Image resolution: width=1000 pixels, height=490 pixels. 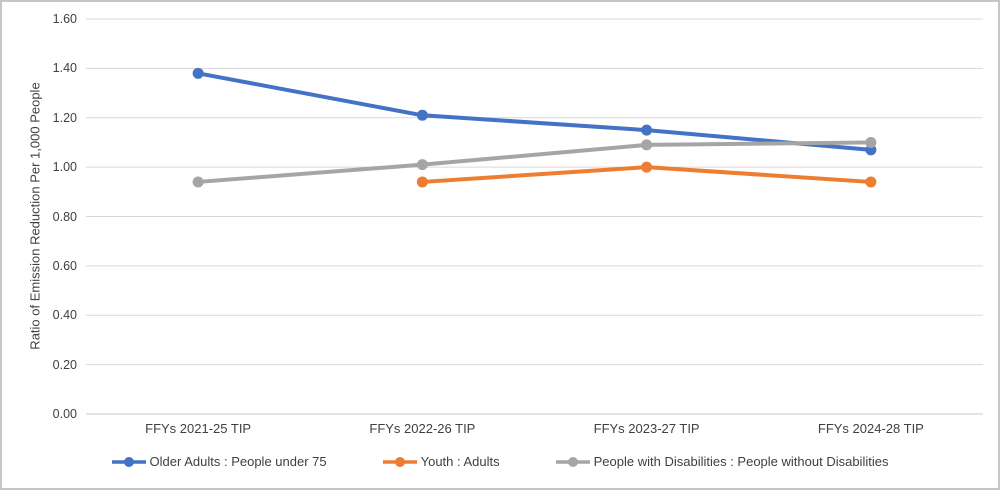 What do you see at coordinates (198, 428) in the screenshot?
I see `x-category-label: FFYs 2021-25 TIP` at bounding box center [198, 428].